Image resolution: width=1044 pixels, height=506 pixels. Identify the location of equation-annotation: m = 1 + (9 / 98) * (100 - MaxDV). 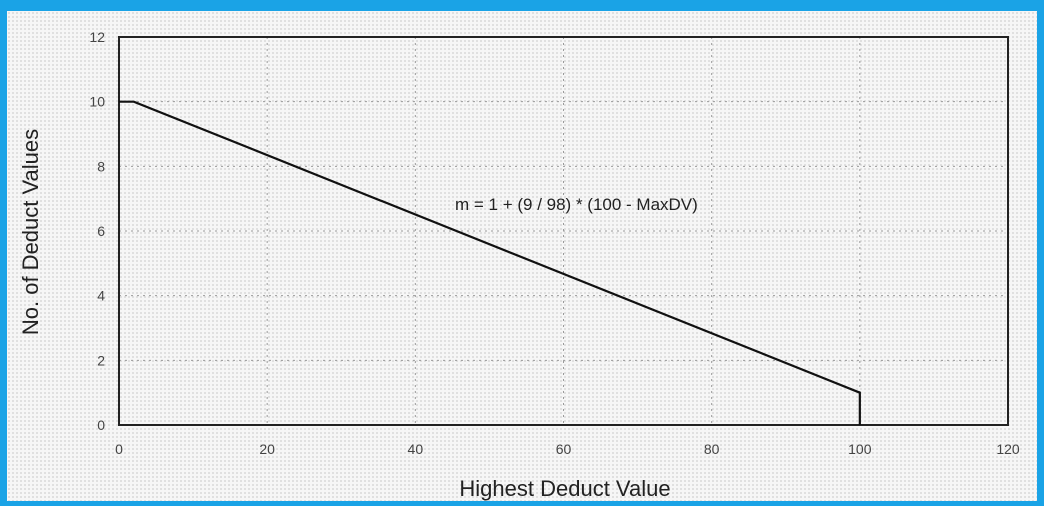
(576, 204).